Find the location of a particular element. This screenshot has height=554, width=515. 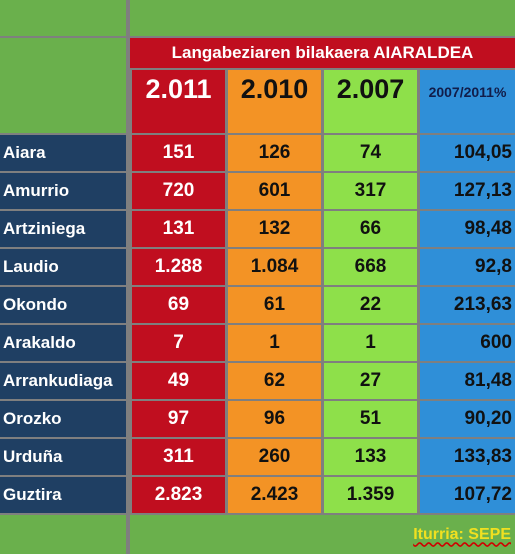

row-value: 92,8 is located at coordinates (467, 267).